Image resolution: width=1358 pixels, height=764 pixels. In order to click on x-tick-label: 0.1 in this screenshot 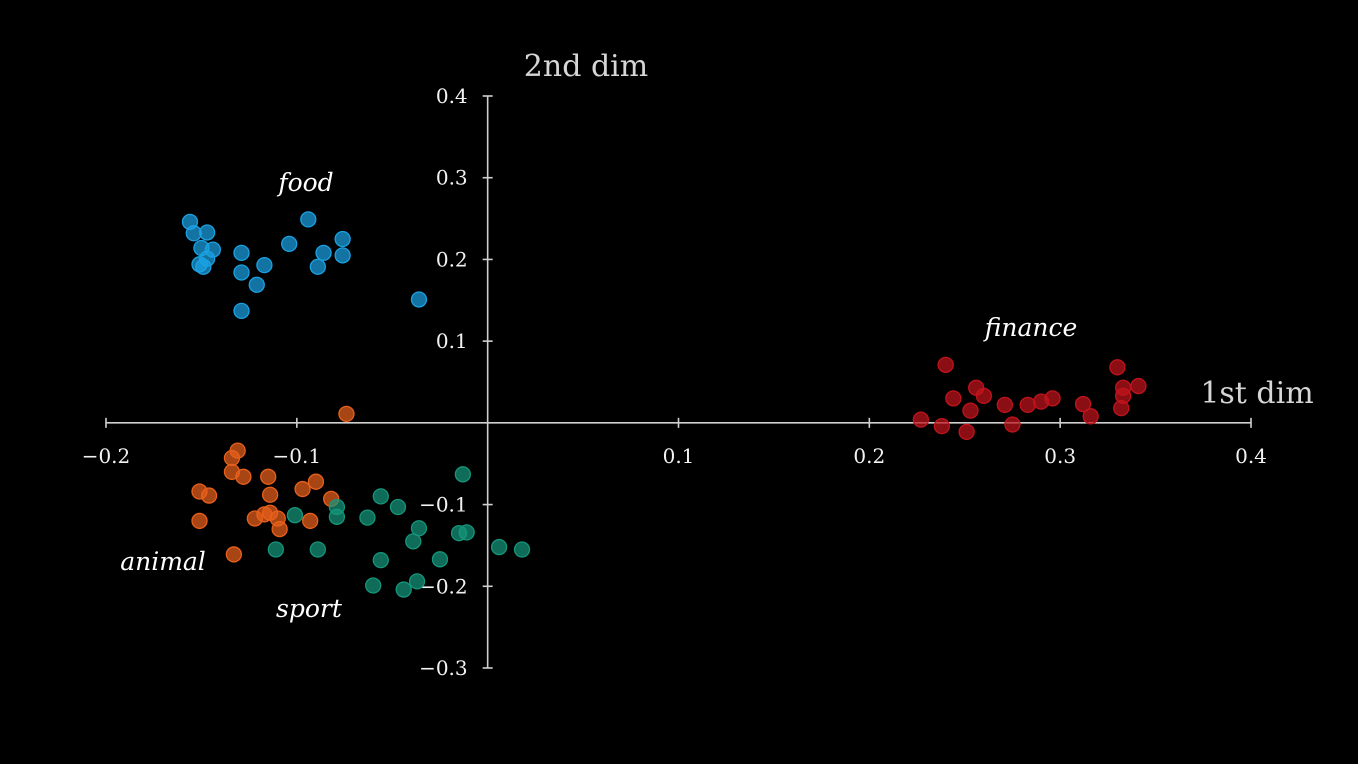, I will do `click(679, 456)`.